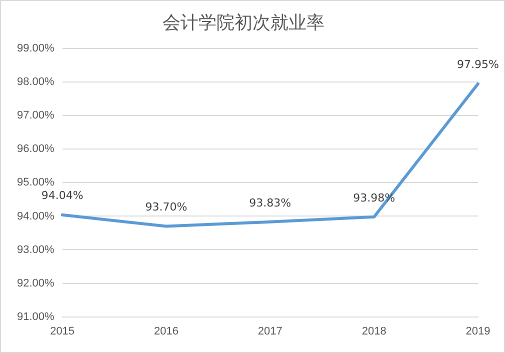 This screenshot has height=353, width=505. Describe the element at coordinates (166, 207) in the screenshot. I see `data-label: 93.70%` at that location.